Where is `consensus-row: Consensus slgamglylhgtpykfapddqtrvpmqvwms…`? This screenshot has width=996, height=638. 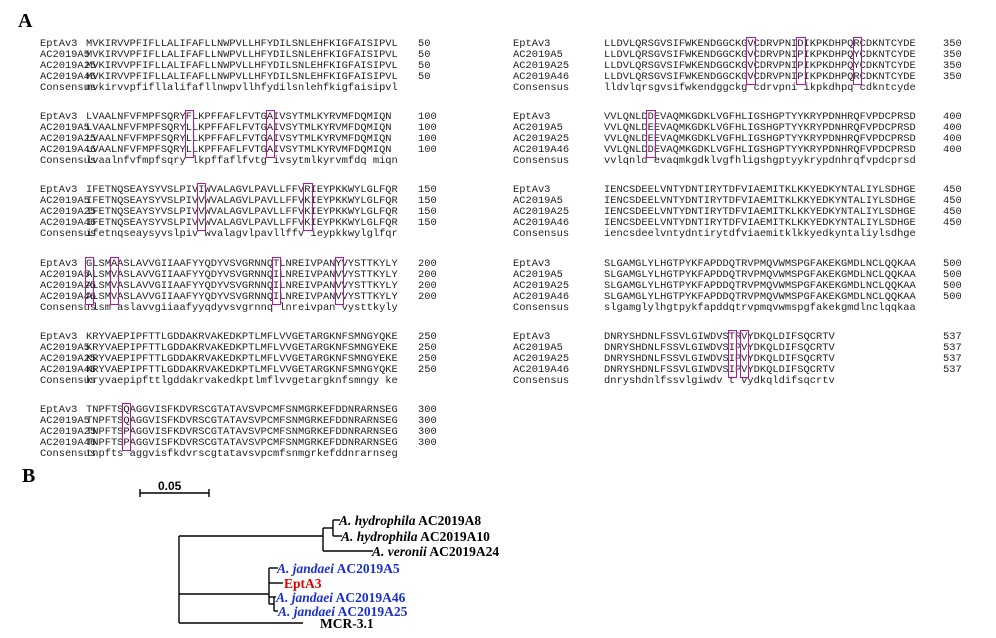 consensus-row: Consensus slgamglylhgtpykfapddqtrvpmqvwms… is located at coordinates (743, 308).